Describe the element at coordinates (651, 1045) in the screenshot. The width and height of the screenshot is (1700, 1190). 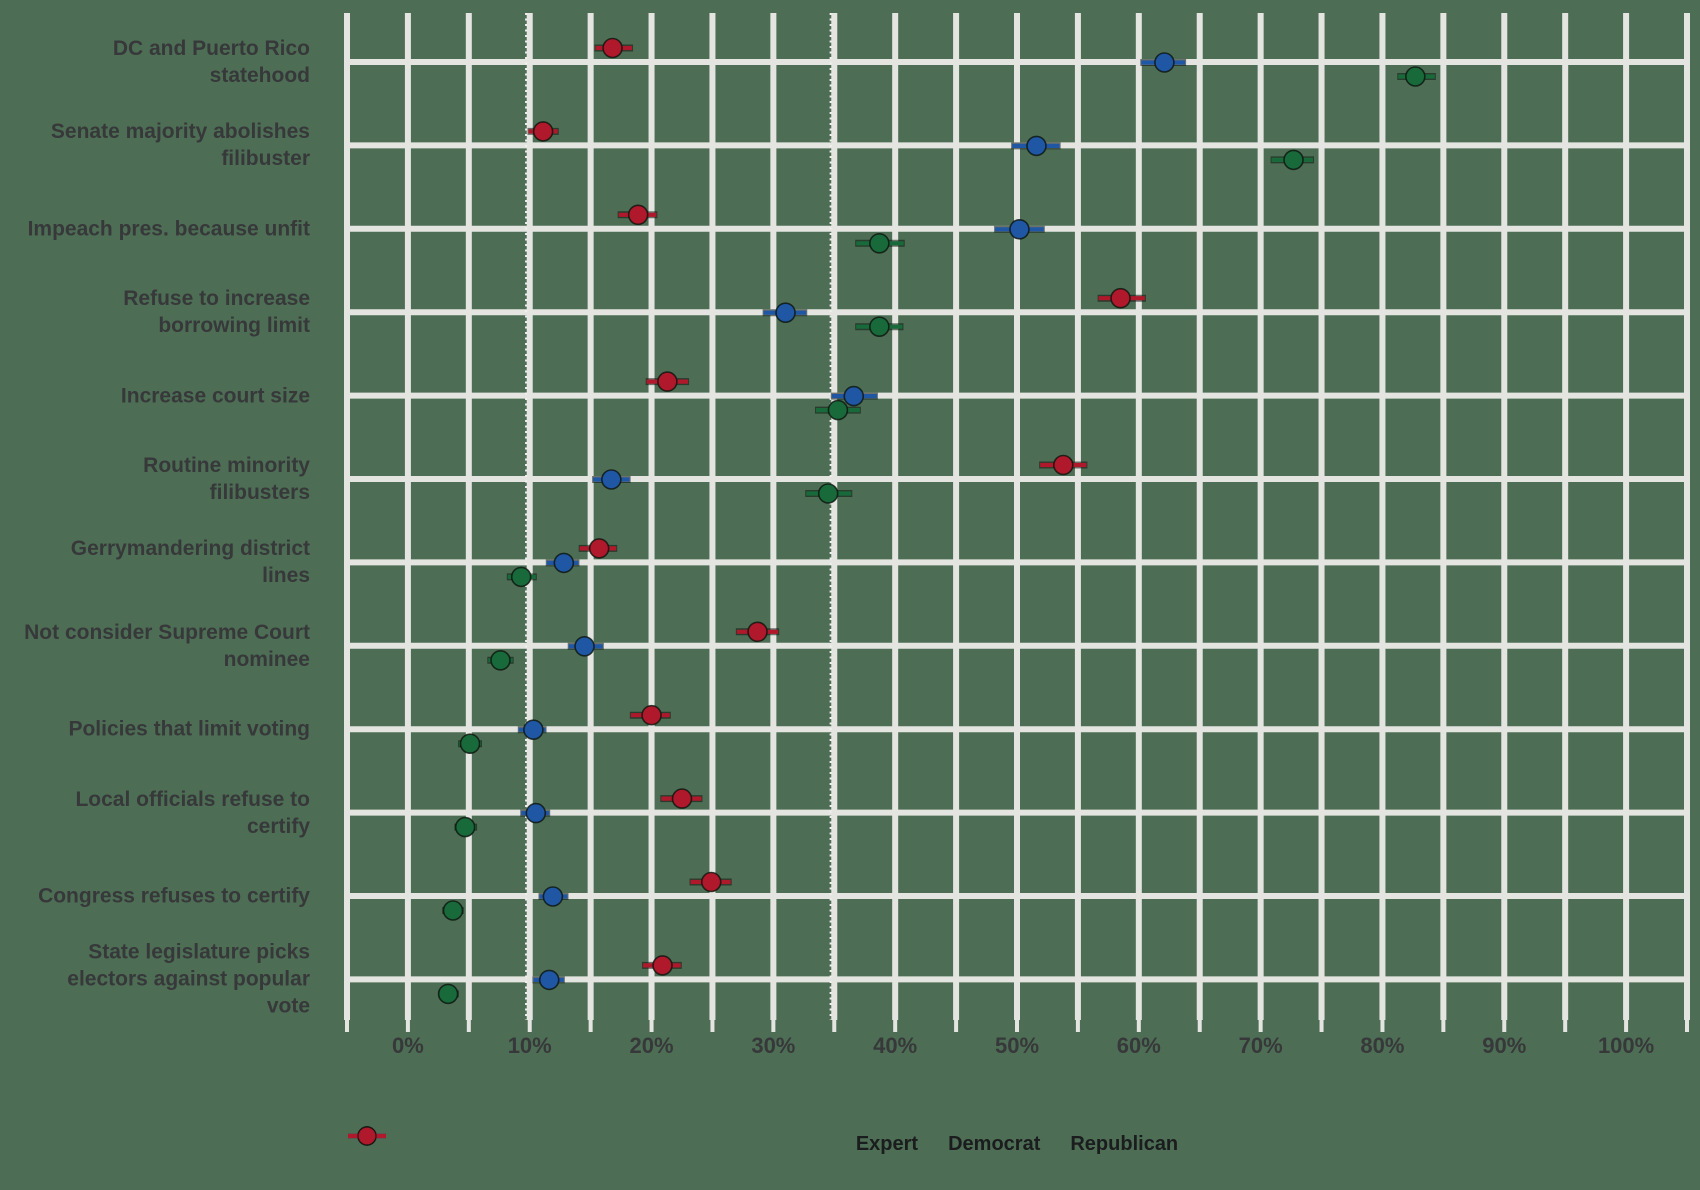
I see `x-axis-tick-label: 20%` at that location.